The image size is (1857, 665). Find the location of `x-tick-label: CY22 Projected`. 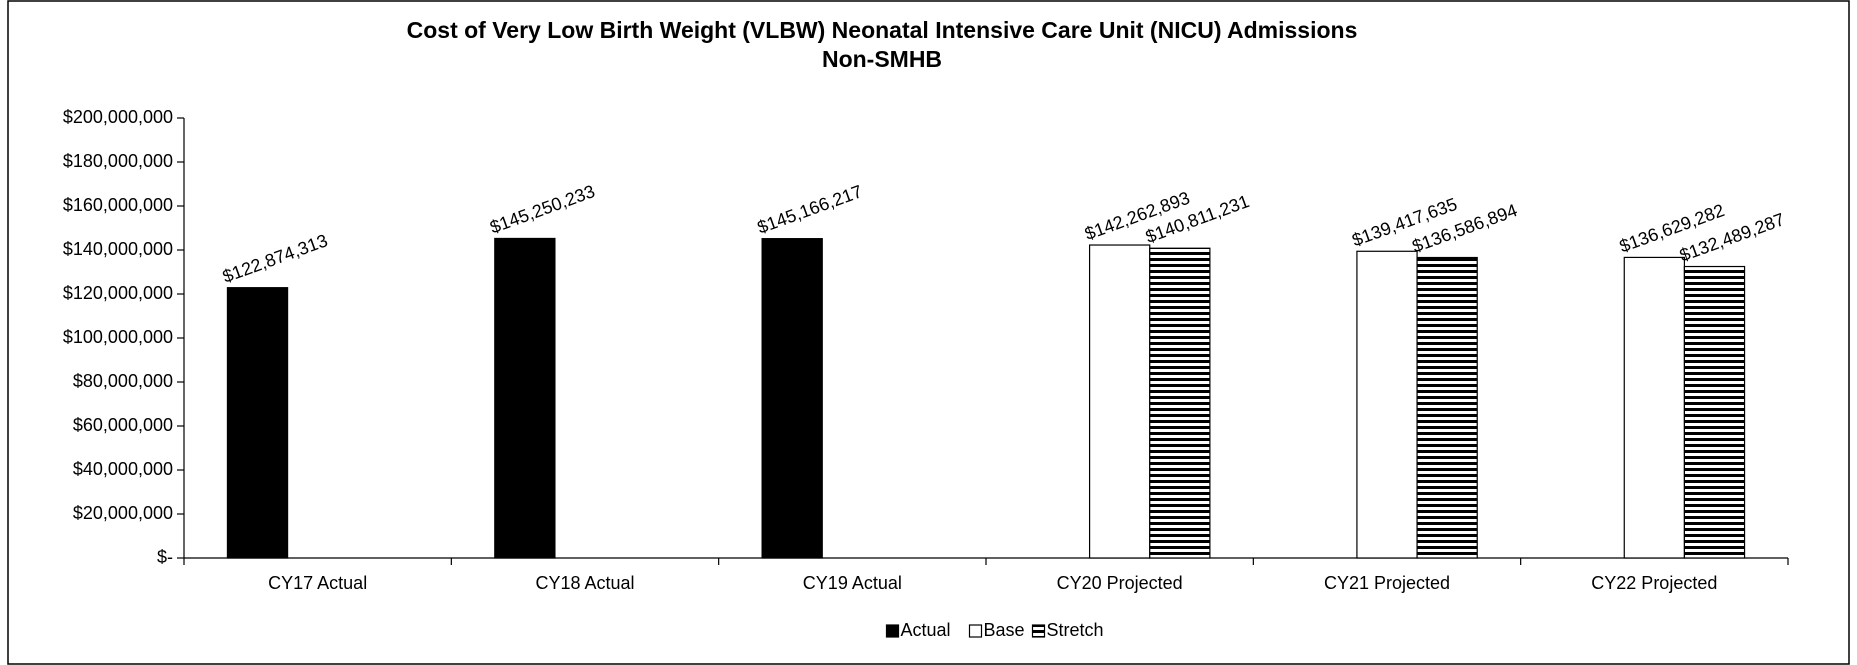

x-tick-label: CY22 Projected is located at coordinates (1654, 583).